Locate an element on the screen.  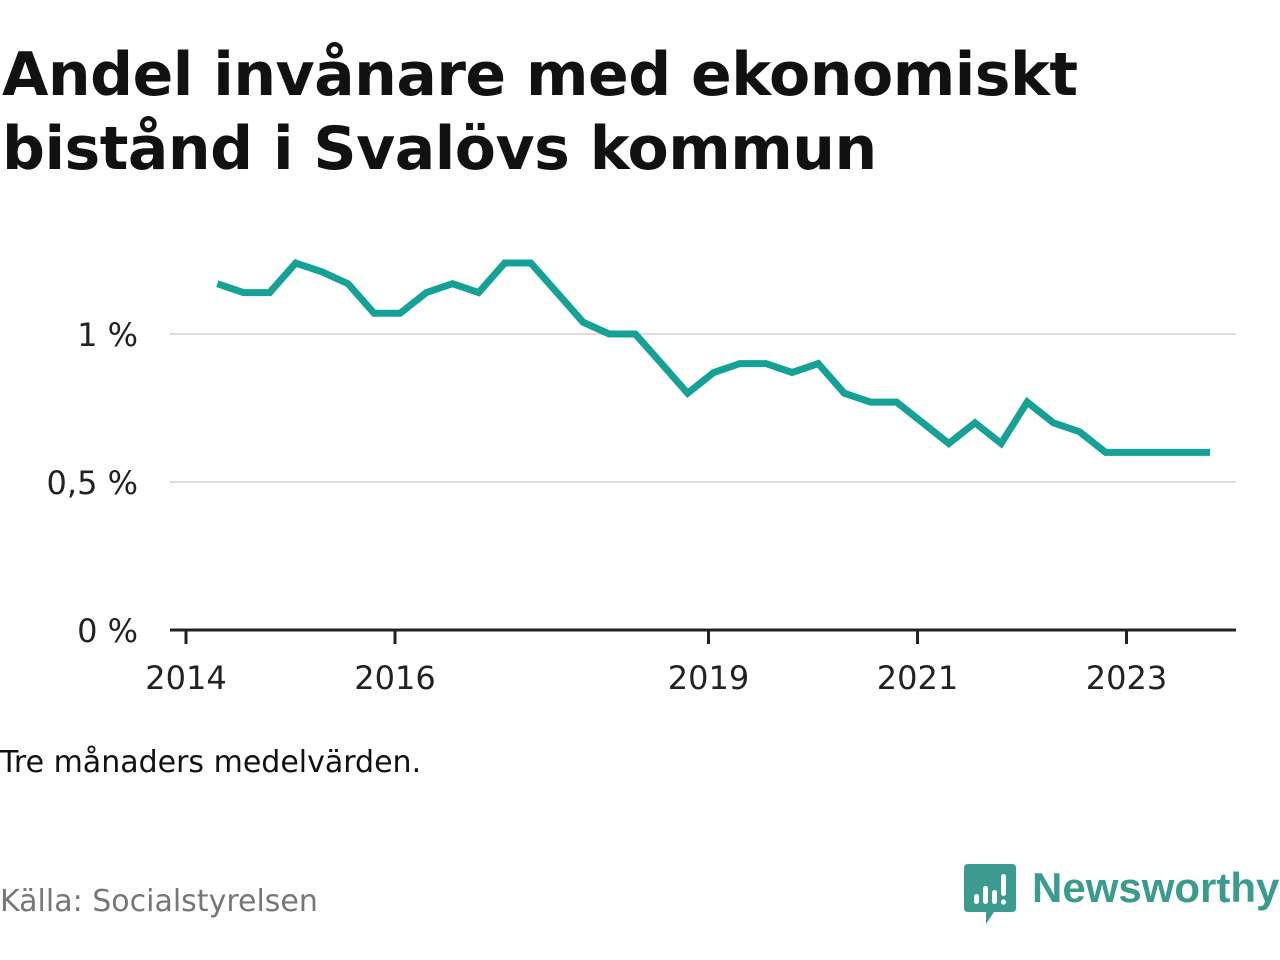
y-tick-label: 0 % is located at coordinates (107, 631).